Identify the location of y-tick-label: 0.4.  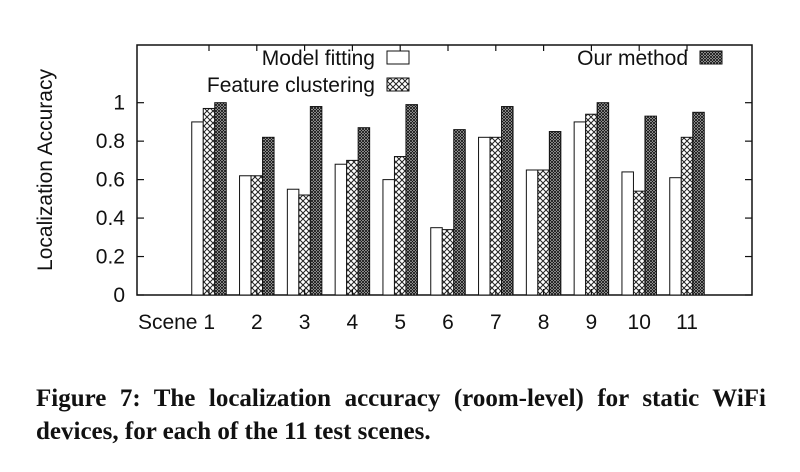
(111, 218).